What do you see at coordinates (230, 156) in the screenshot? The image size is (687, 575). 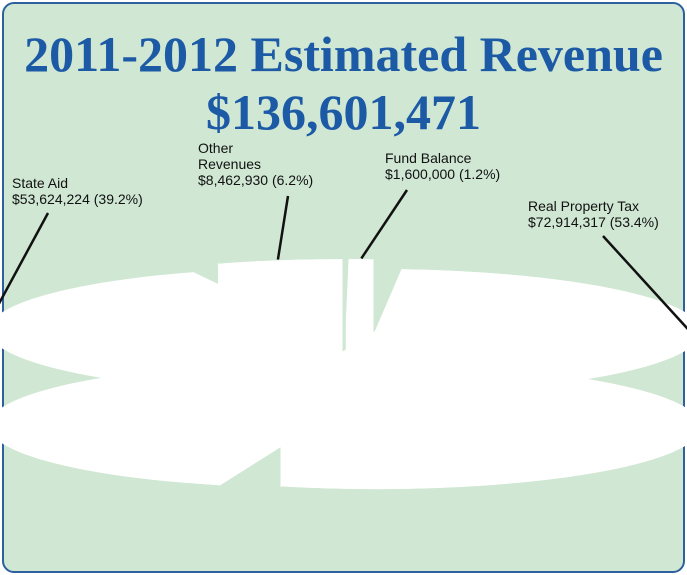 I see `slice-label: Other Revenues` at bounding box center [230, 156].